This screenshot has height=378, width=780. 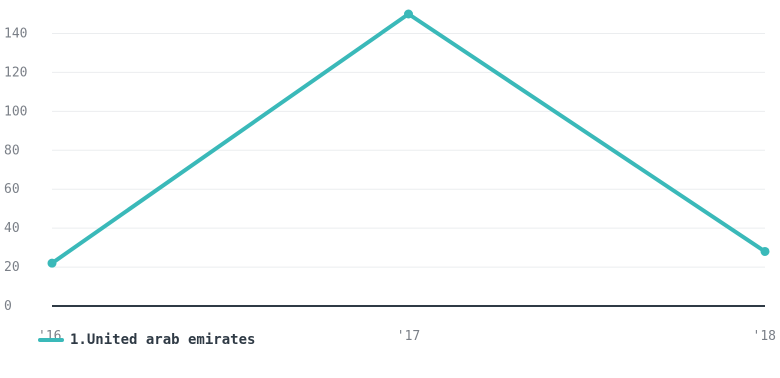 What do you see at coordinates (163, 340) in the screenshot?
I see `legend-label: 1.United arab emirates` at bounding box center [163, 340].